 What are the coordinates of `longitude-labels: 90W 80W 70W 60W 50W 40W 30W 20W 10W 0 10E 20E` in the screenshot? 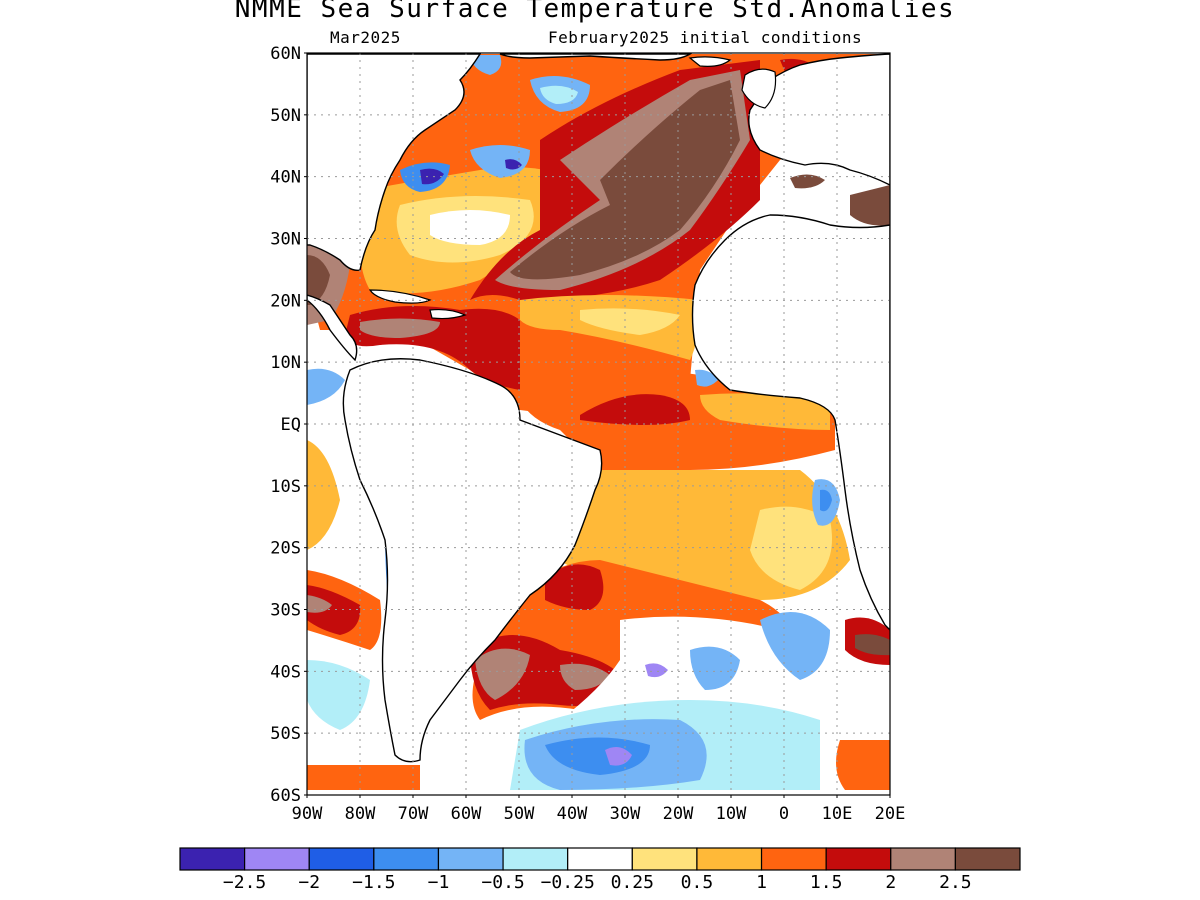 It's located at (599, 809).